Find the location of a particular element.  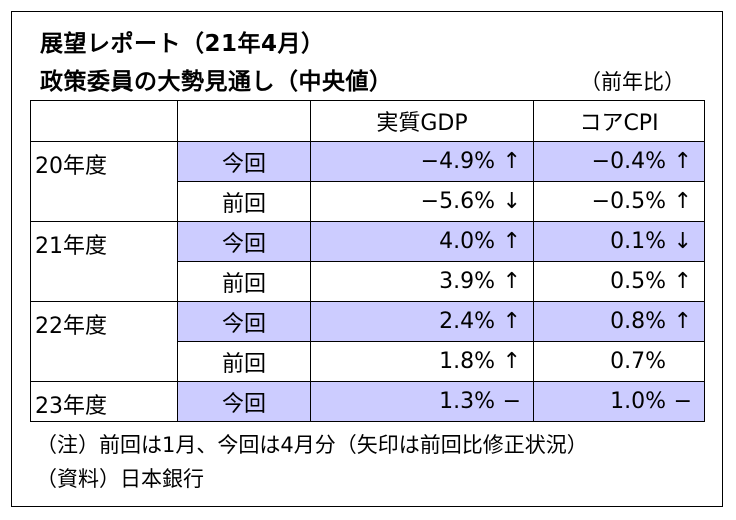

table-row: 22年度 今回 2.4% ↑ 0.8% ↑ is located at coordinates (367, 341).